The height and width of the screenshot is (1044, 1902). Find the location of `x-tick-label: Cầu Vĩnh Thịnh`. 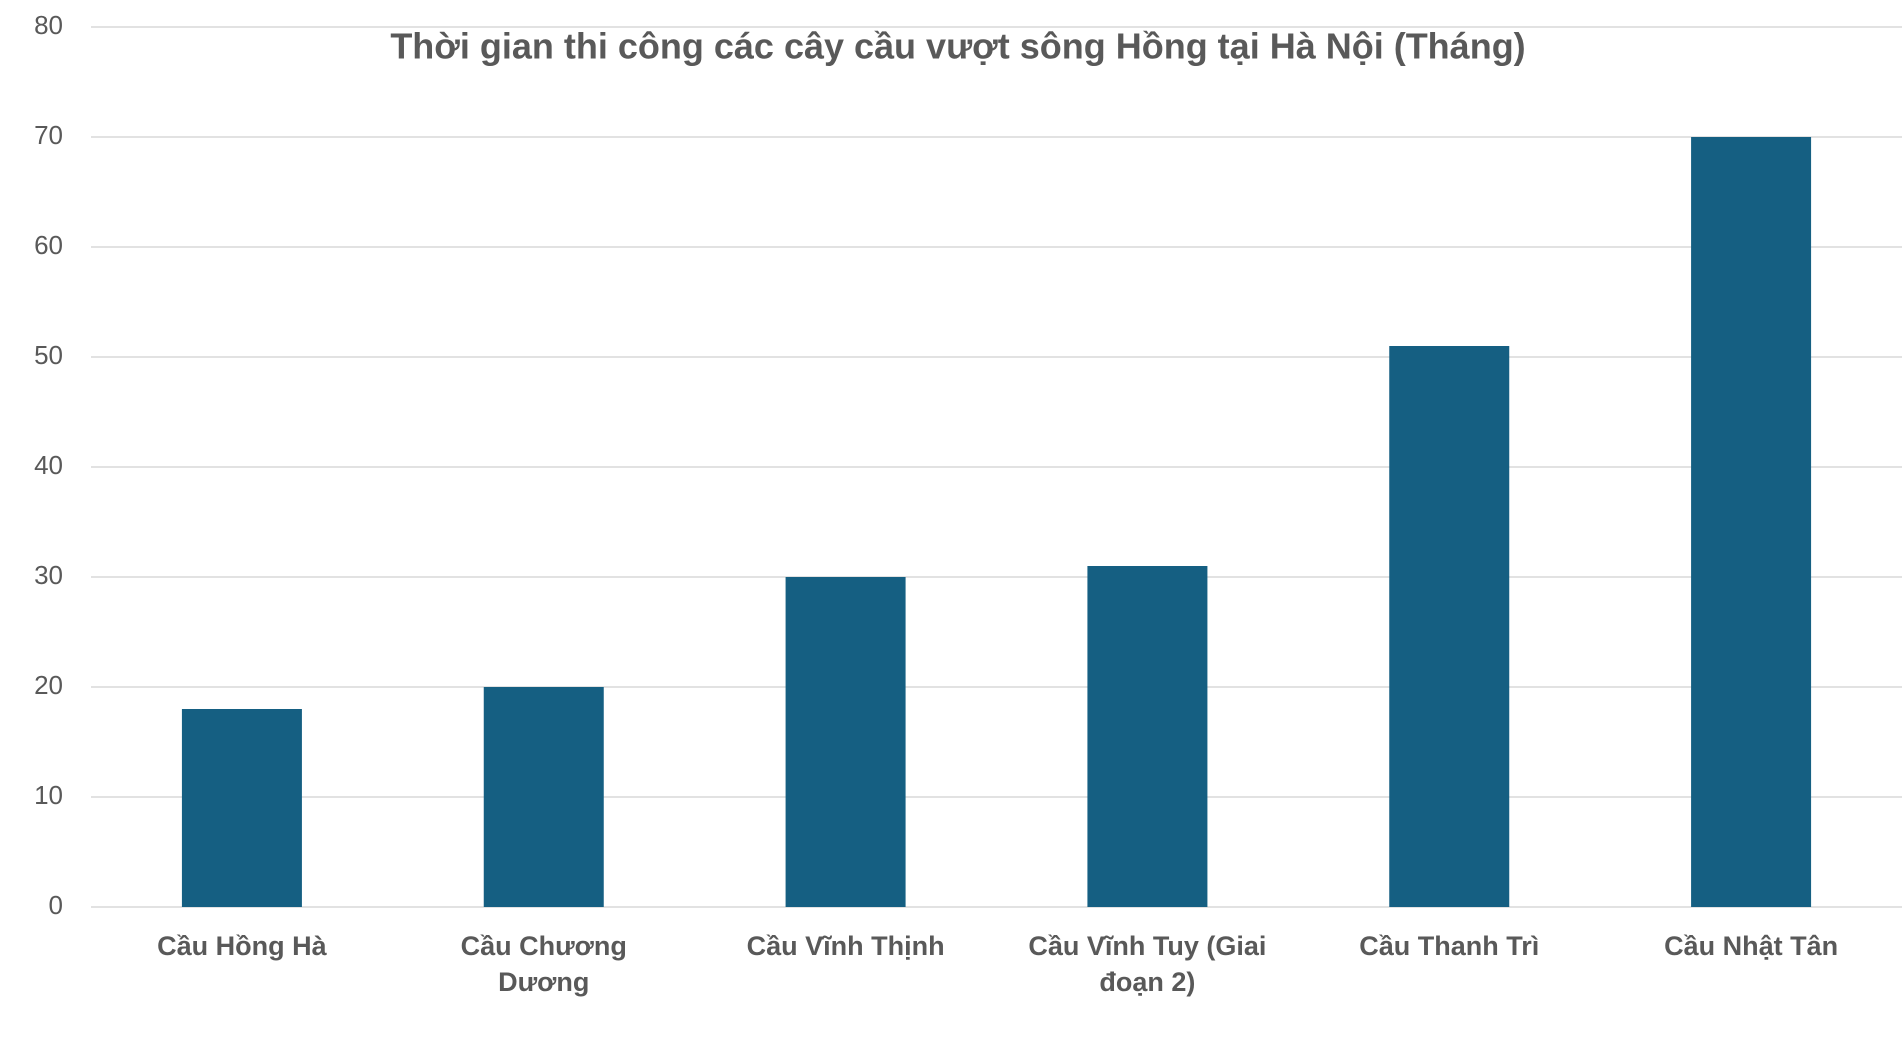

x-tick-label: Cầu Vĩnh Thịnh is located at coordinates (845, 946).